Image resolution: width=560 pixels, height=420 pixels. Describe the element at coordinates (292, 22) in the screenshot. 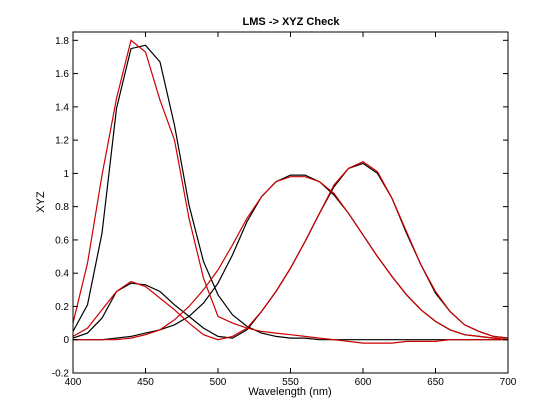

I see `chart-title: LMS -> XYZ Check` at that location.